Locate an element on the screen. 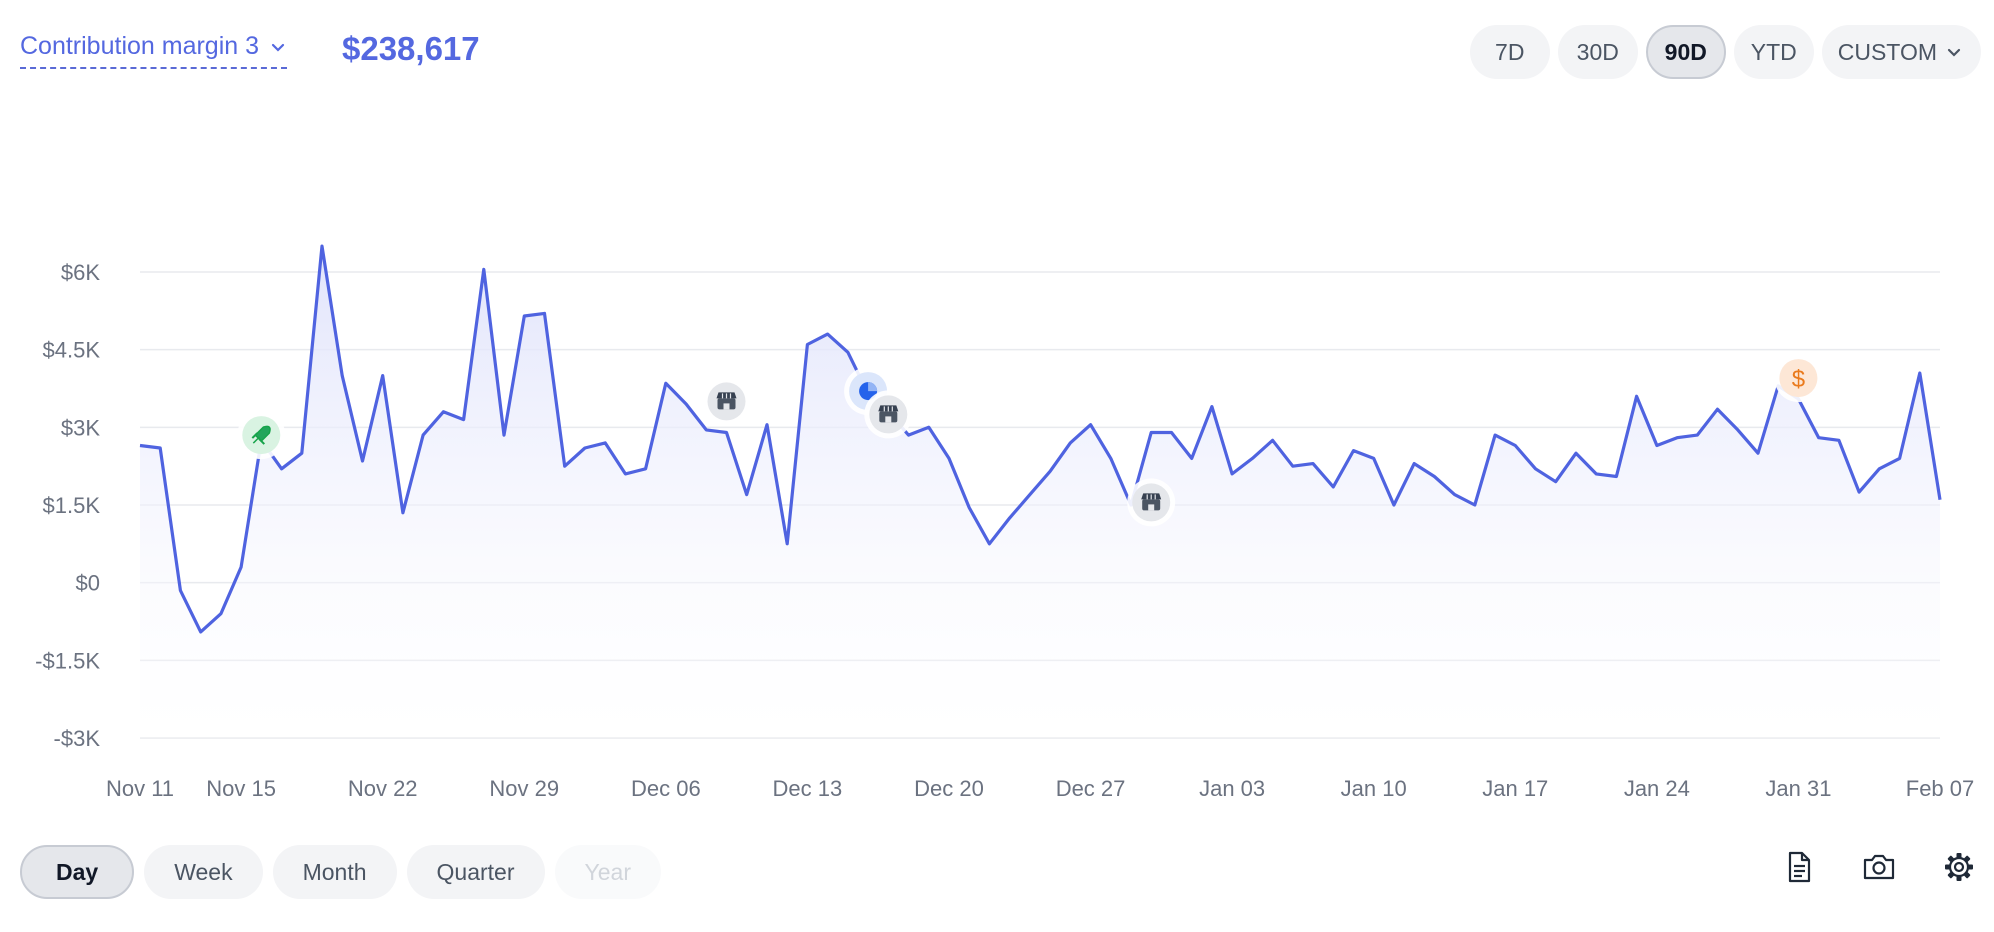 The width and height of the screenshot is (1994, 932). dollar-icon: $ is located at coordinates (1798, 379).